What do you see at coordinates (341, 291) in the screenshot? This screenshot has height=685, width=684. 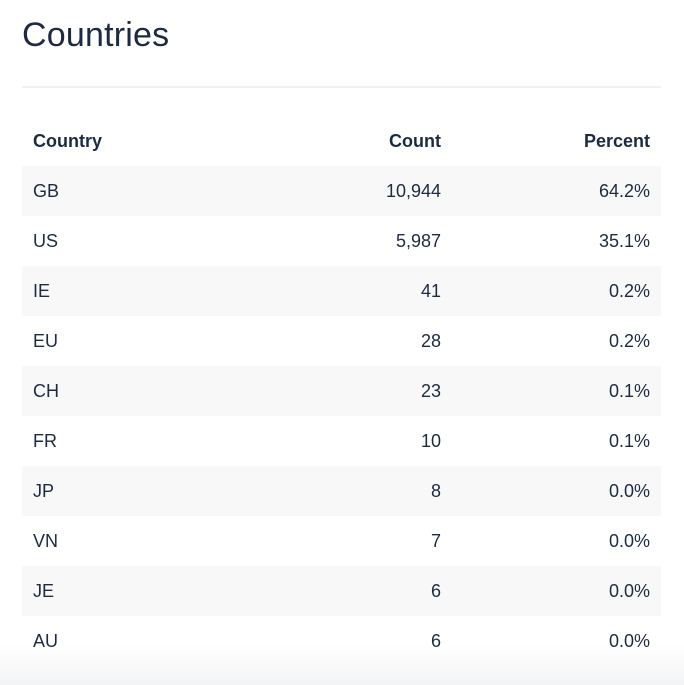 I see `table-row: IE 41 0.2%` at bounding box center [341, 291].